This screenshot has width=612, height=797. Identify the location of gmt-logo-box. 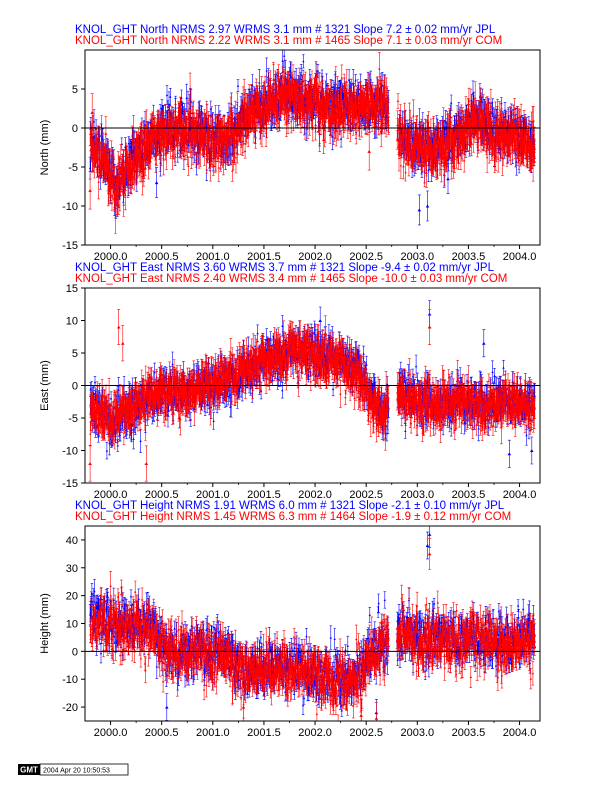
(29, 769).